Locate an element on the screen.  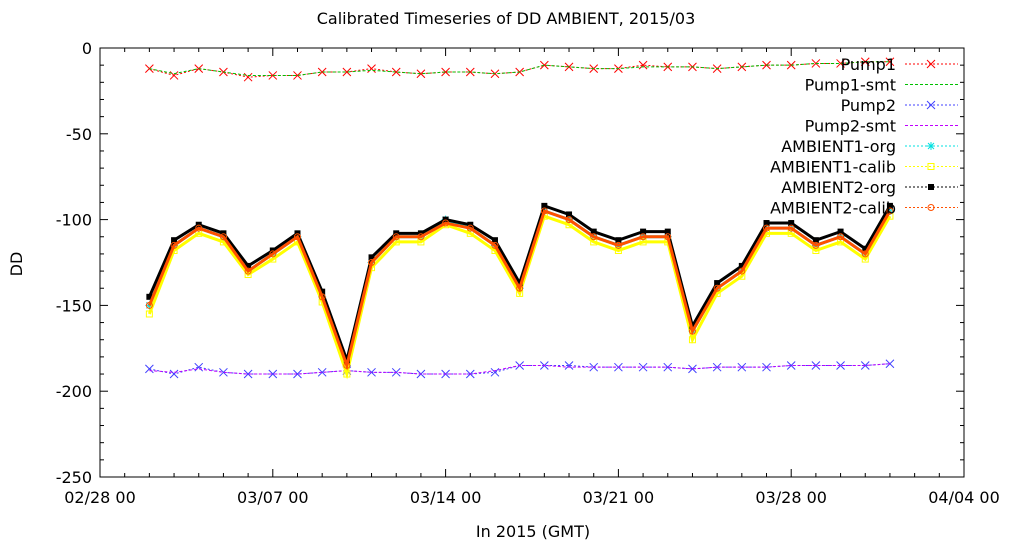
x-tick-label: 03/21 00 is located at coordinates (619, 497).